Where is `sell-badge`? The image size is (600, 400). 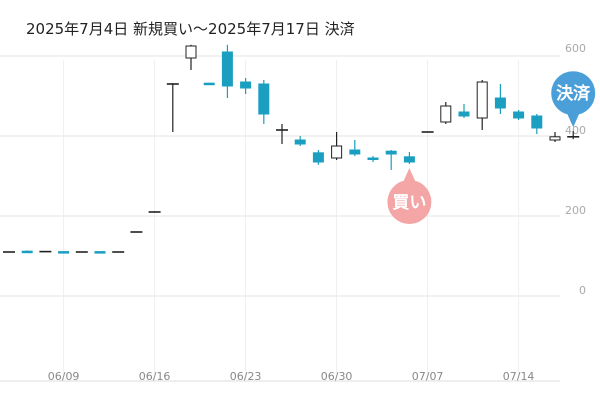 sell-badge is located at coordinates (573, 93).